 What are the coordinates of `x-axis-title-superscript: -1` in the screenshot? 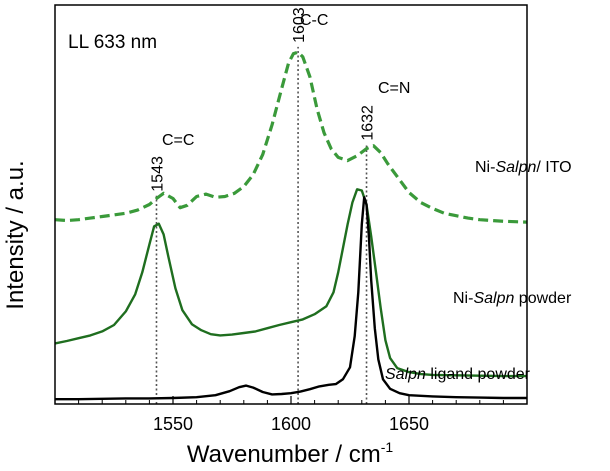 It's located at (387, 447).